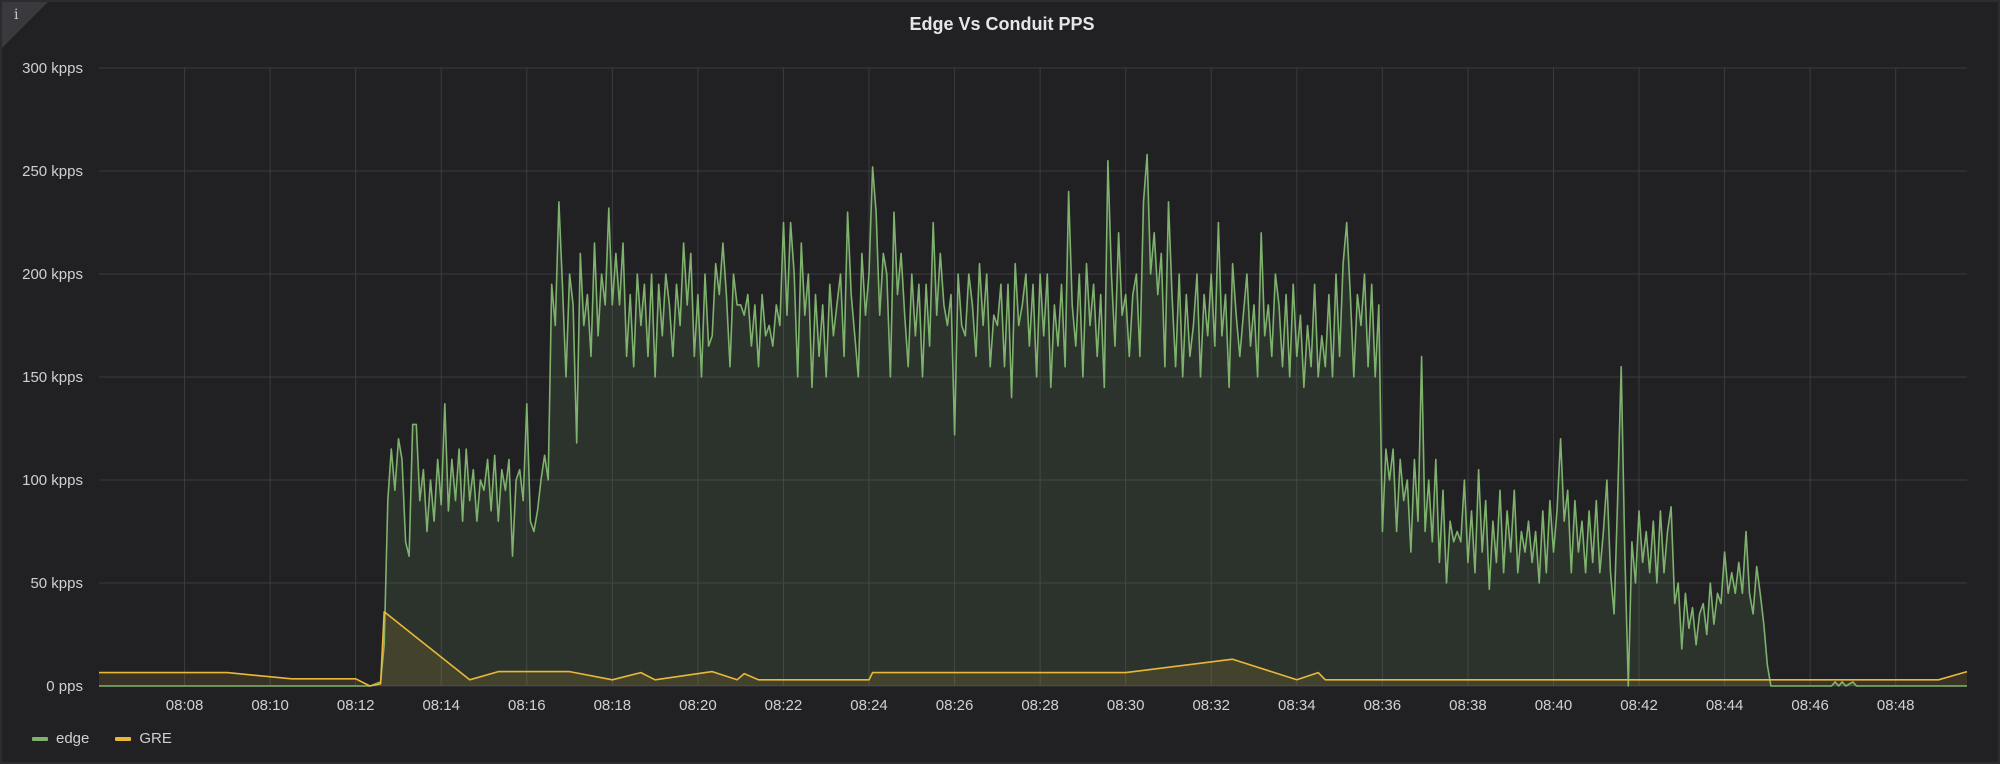  Describe the element at coordinates (869, 705) in the screenshot. I see `x-tick-label: 08:24` at that location.